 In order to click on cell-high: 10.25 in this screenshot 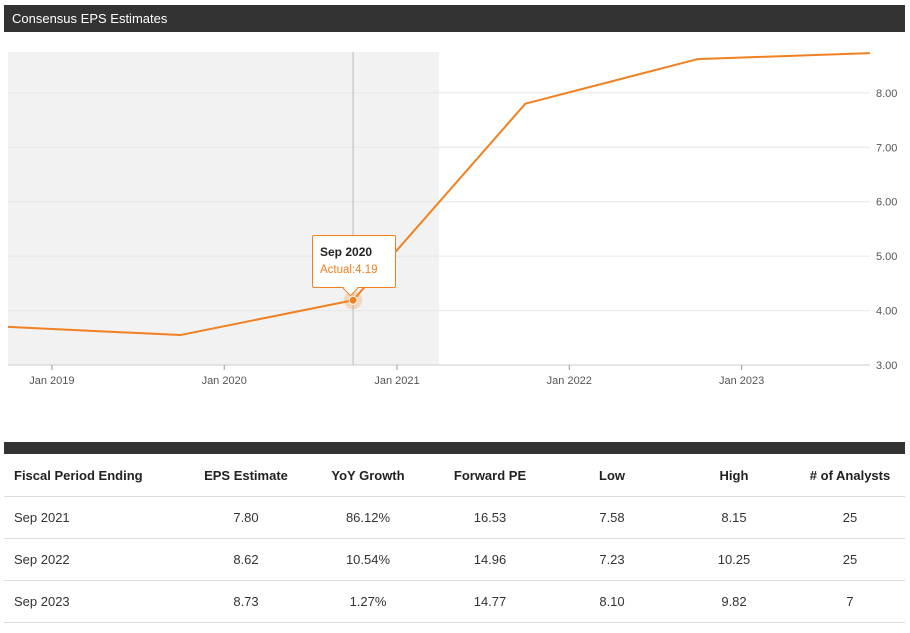, I will do `click(734, 559)`.